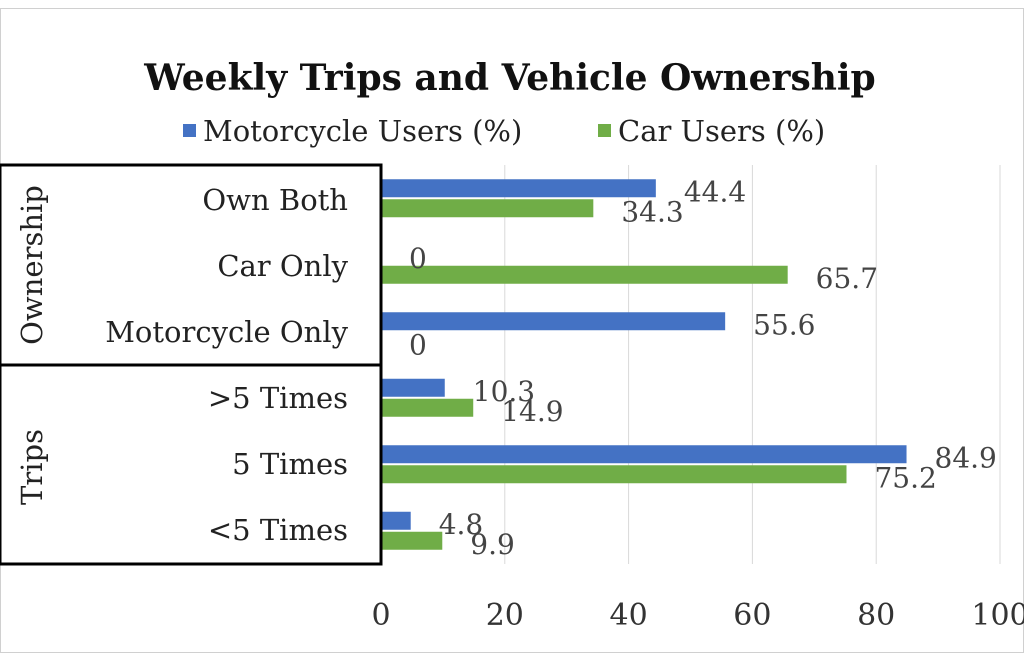 The width and height of the screenshot is (1024, 657). Describe the element at coordinates (604, 130) in the screenshot. I see `legend-swatch-car` at that location.